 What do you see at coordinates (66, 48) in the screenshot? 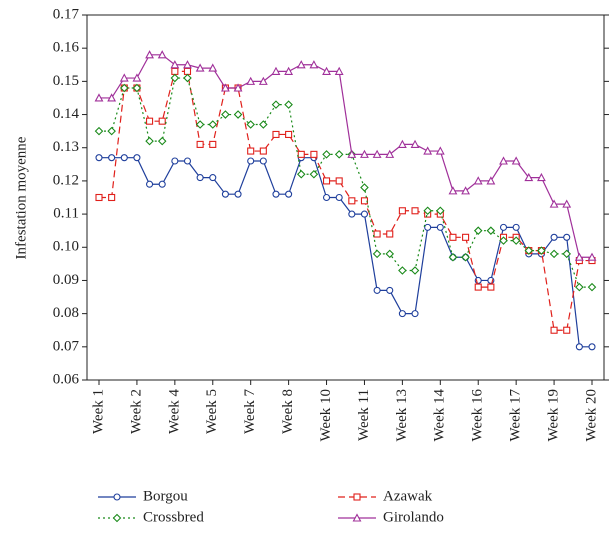
I see `y-tick-label: 0.16` at bounding box center [66, 48].